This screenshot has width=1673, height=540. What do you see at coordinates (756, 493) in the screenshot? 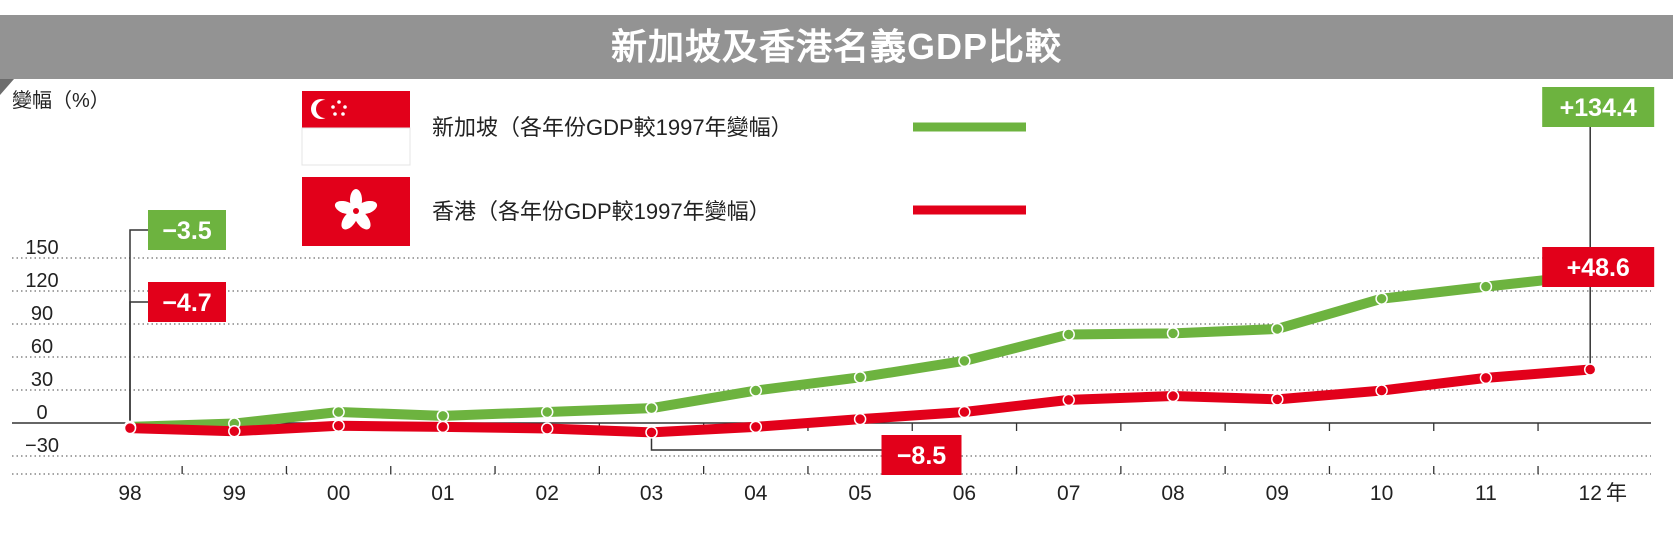
I see `x-tick-label: 04` at bounding box center [756, 493].